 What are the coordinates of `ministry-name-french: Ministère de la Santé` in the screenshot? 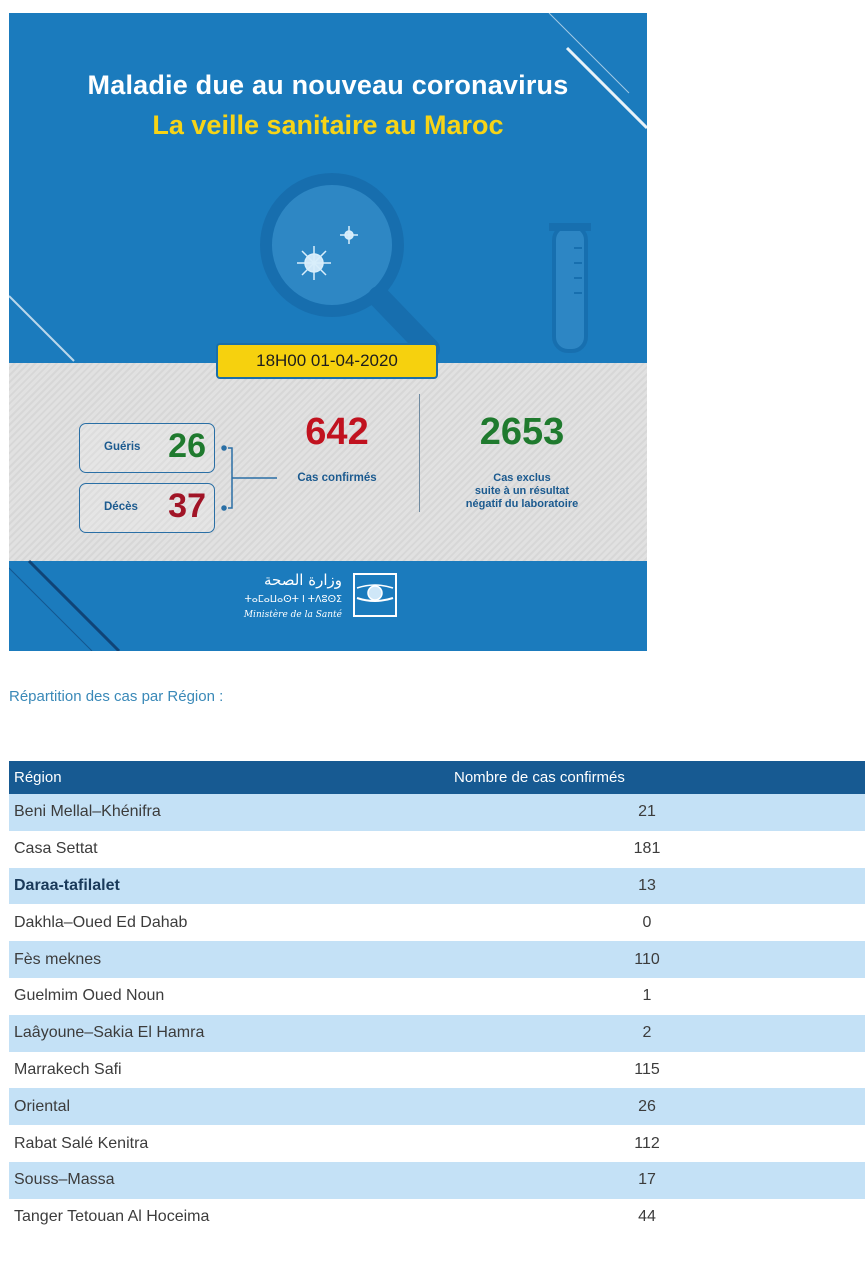 It's located at (292, 615).